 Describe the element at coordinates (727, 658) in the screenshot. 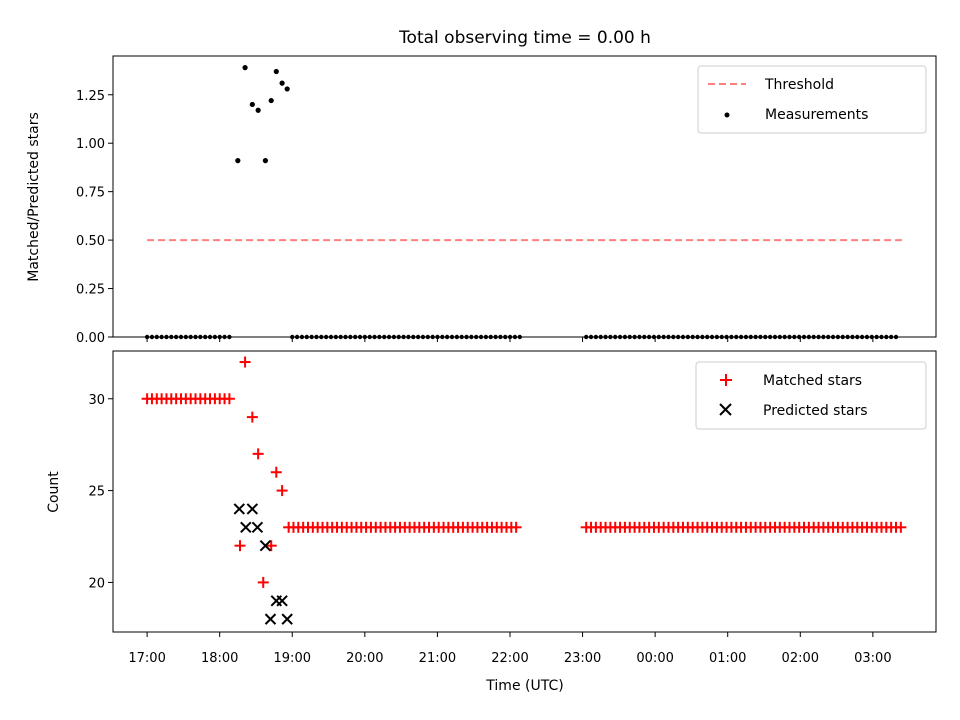

I see `x-tick-label: 01:00` at that location.